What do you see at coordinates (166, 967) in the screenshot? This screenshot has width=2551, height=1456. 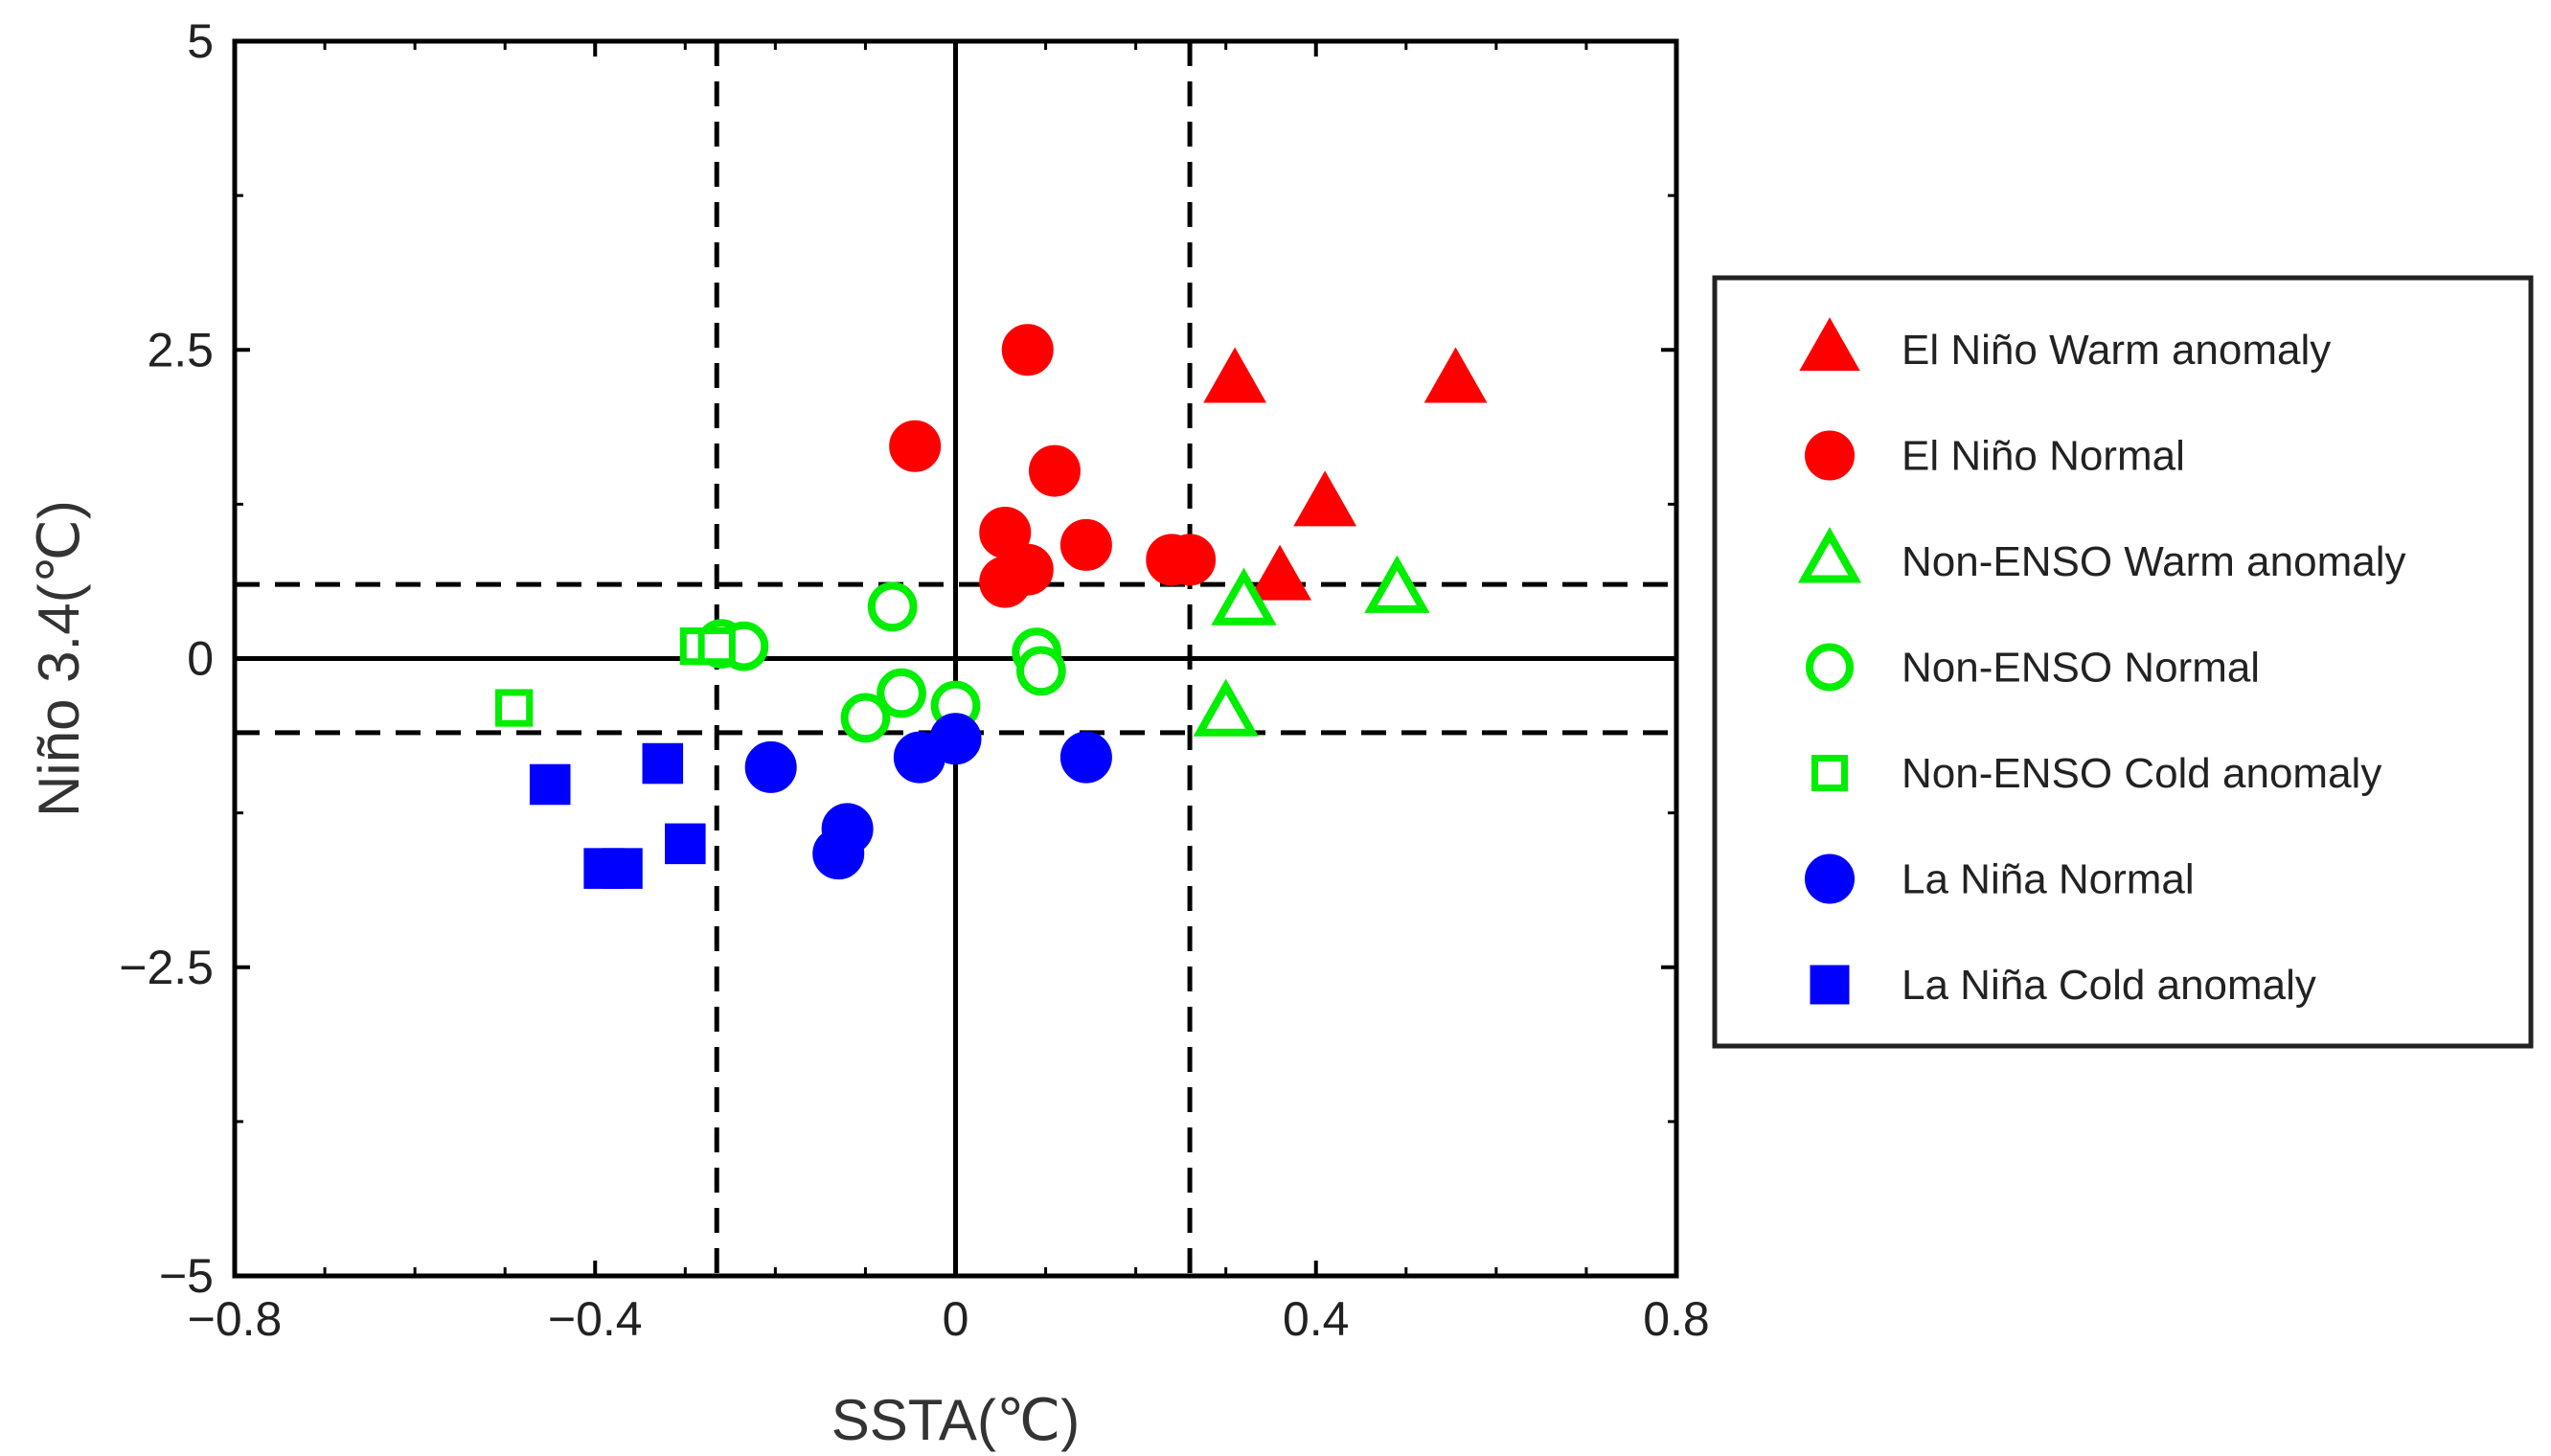 I see `y-tick-label: −2.5` at bounding box center [166, 967].